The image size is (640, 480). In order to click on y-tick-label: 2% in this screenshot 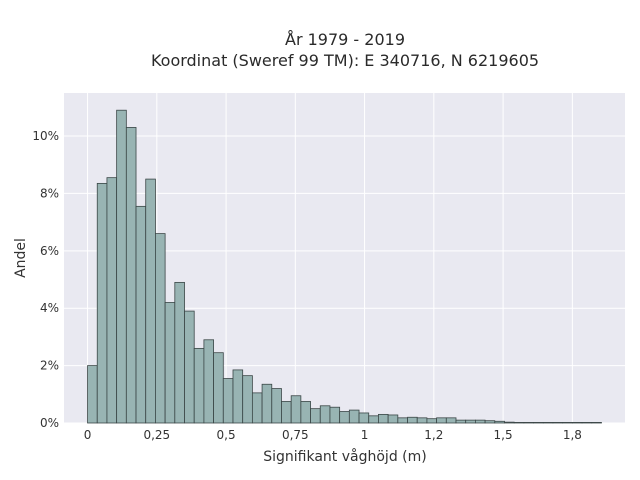, I will do `click(49, 366)`.